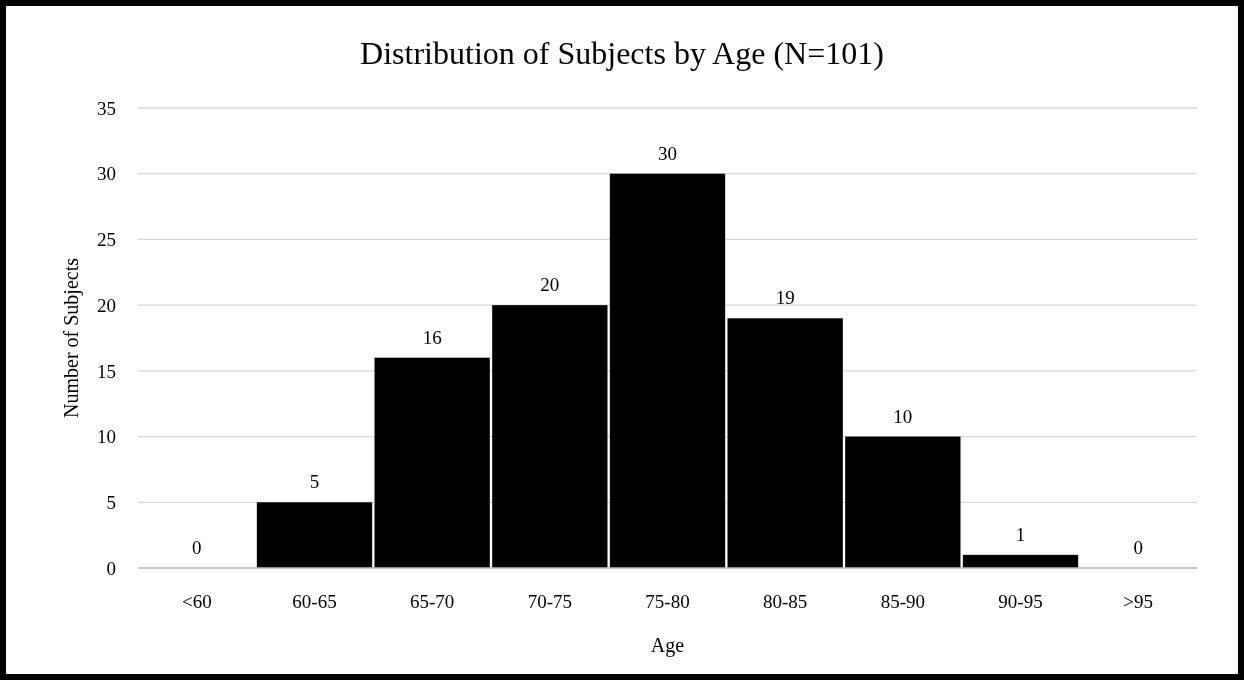 This screenshot has width=1244, height=680. What do you see at coordinates (71, 337) in the screenshot?
I see `y-axis-title: Number of Subjects` at bounding box center [71, 337].